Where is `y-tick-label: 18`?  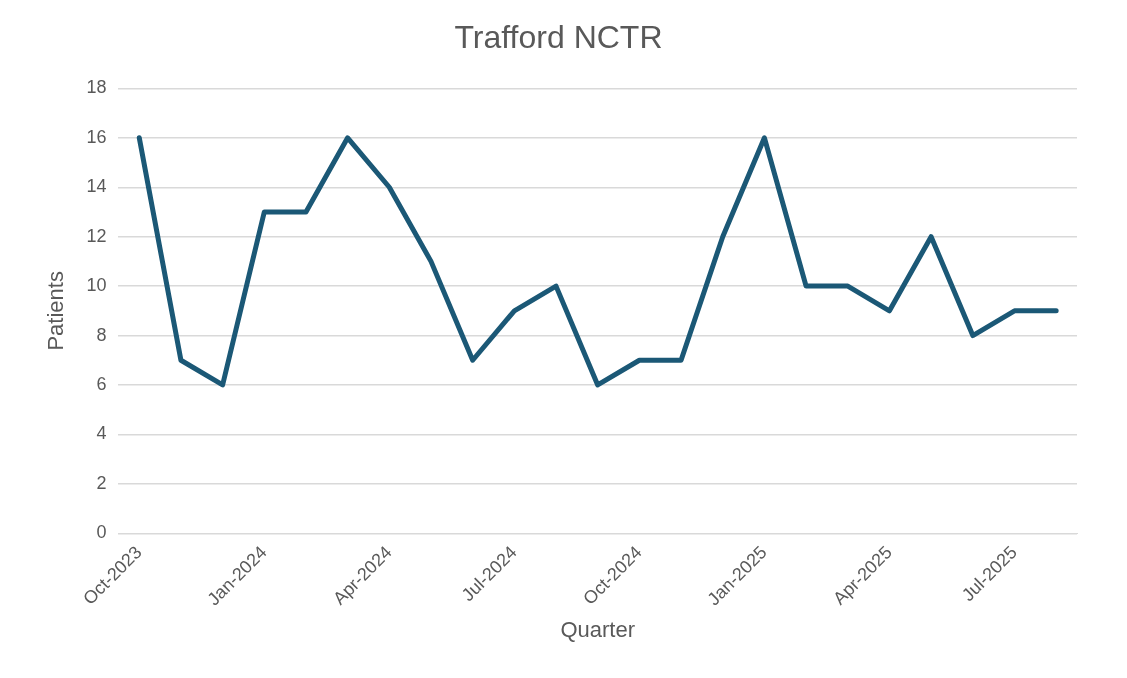
y-tick-label: 18 is located at coordinates (96, 87).